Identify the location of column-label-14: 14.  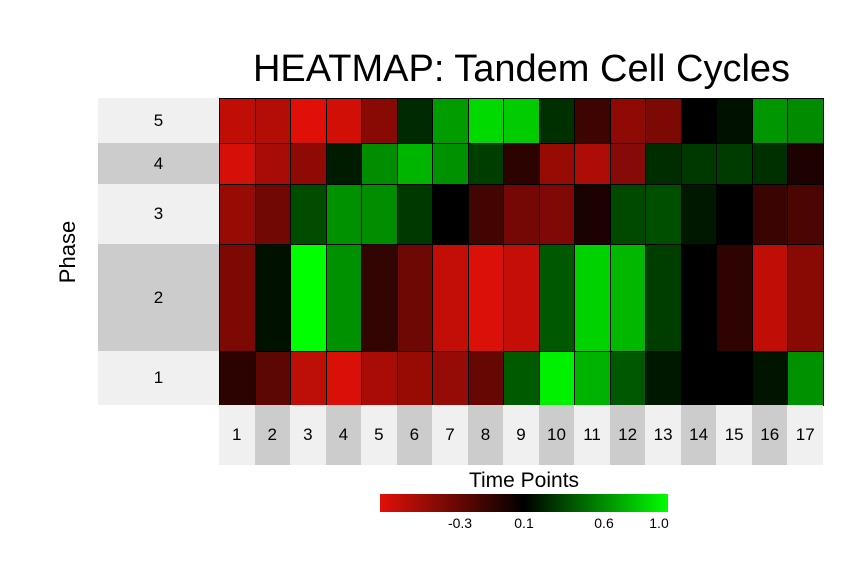
(698, 435).